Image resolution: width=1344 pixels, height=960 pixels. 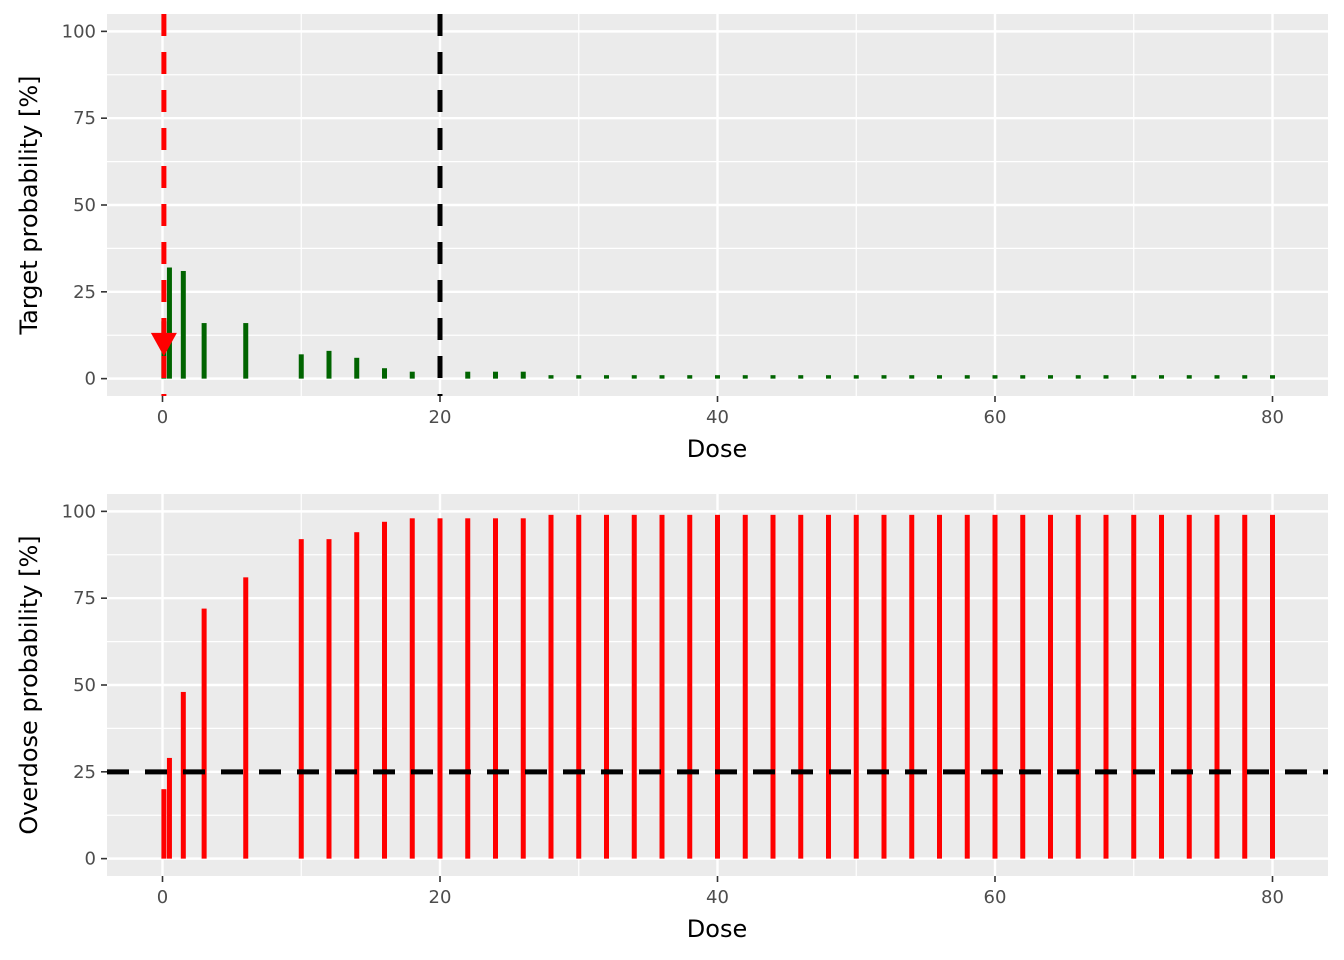 I want to click on target-recommended-dose-marker, so click(x=163, y=344).